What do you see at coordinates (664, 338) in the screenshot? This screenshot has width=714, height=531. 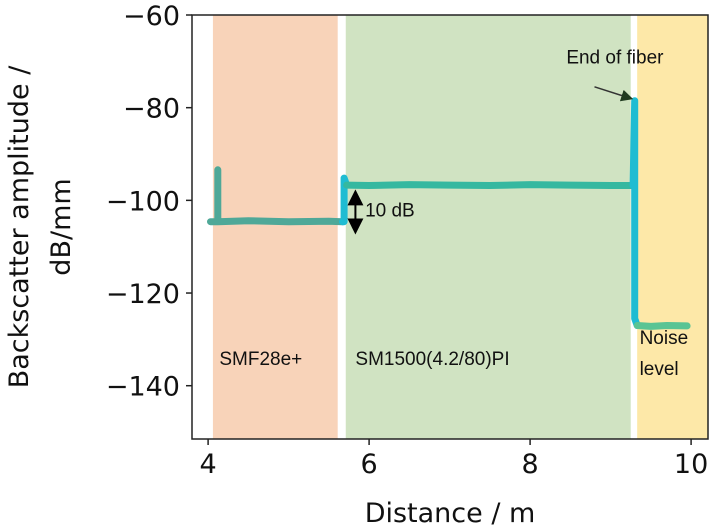 I see `region-label-noise-level: Noise` at bounding box center [664, 338].